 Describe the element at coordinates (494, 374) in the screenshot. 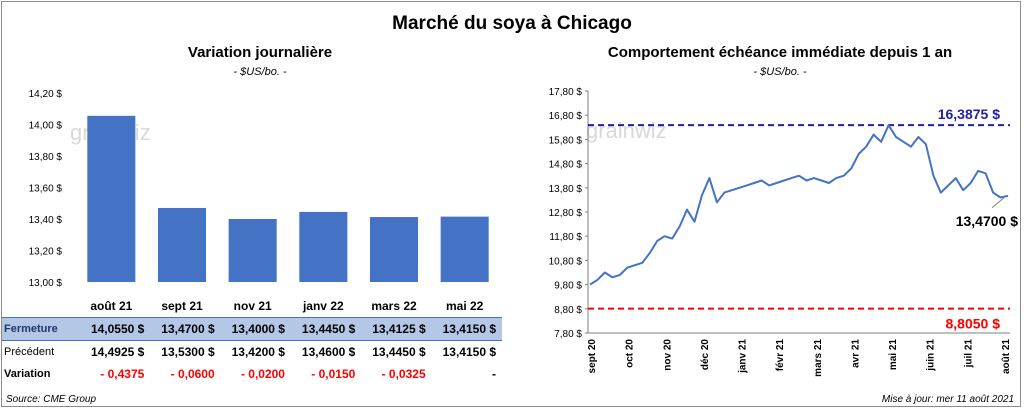

I see `table-cell: -` at that location.